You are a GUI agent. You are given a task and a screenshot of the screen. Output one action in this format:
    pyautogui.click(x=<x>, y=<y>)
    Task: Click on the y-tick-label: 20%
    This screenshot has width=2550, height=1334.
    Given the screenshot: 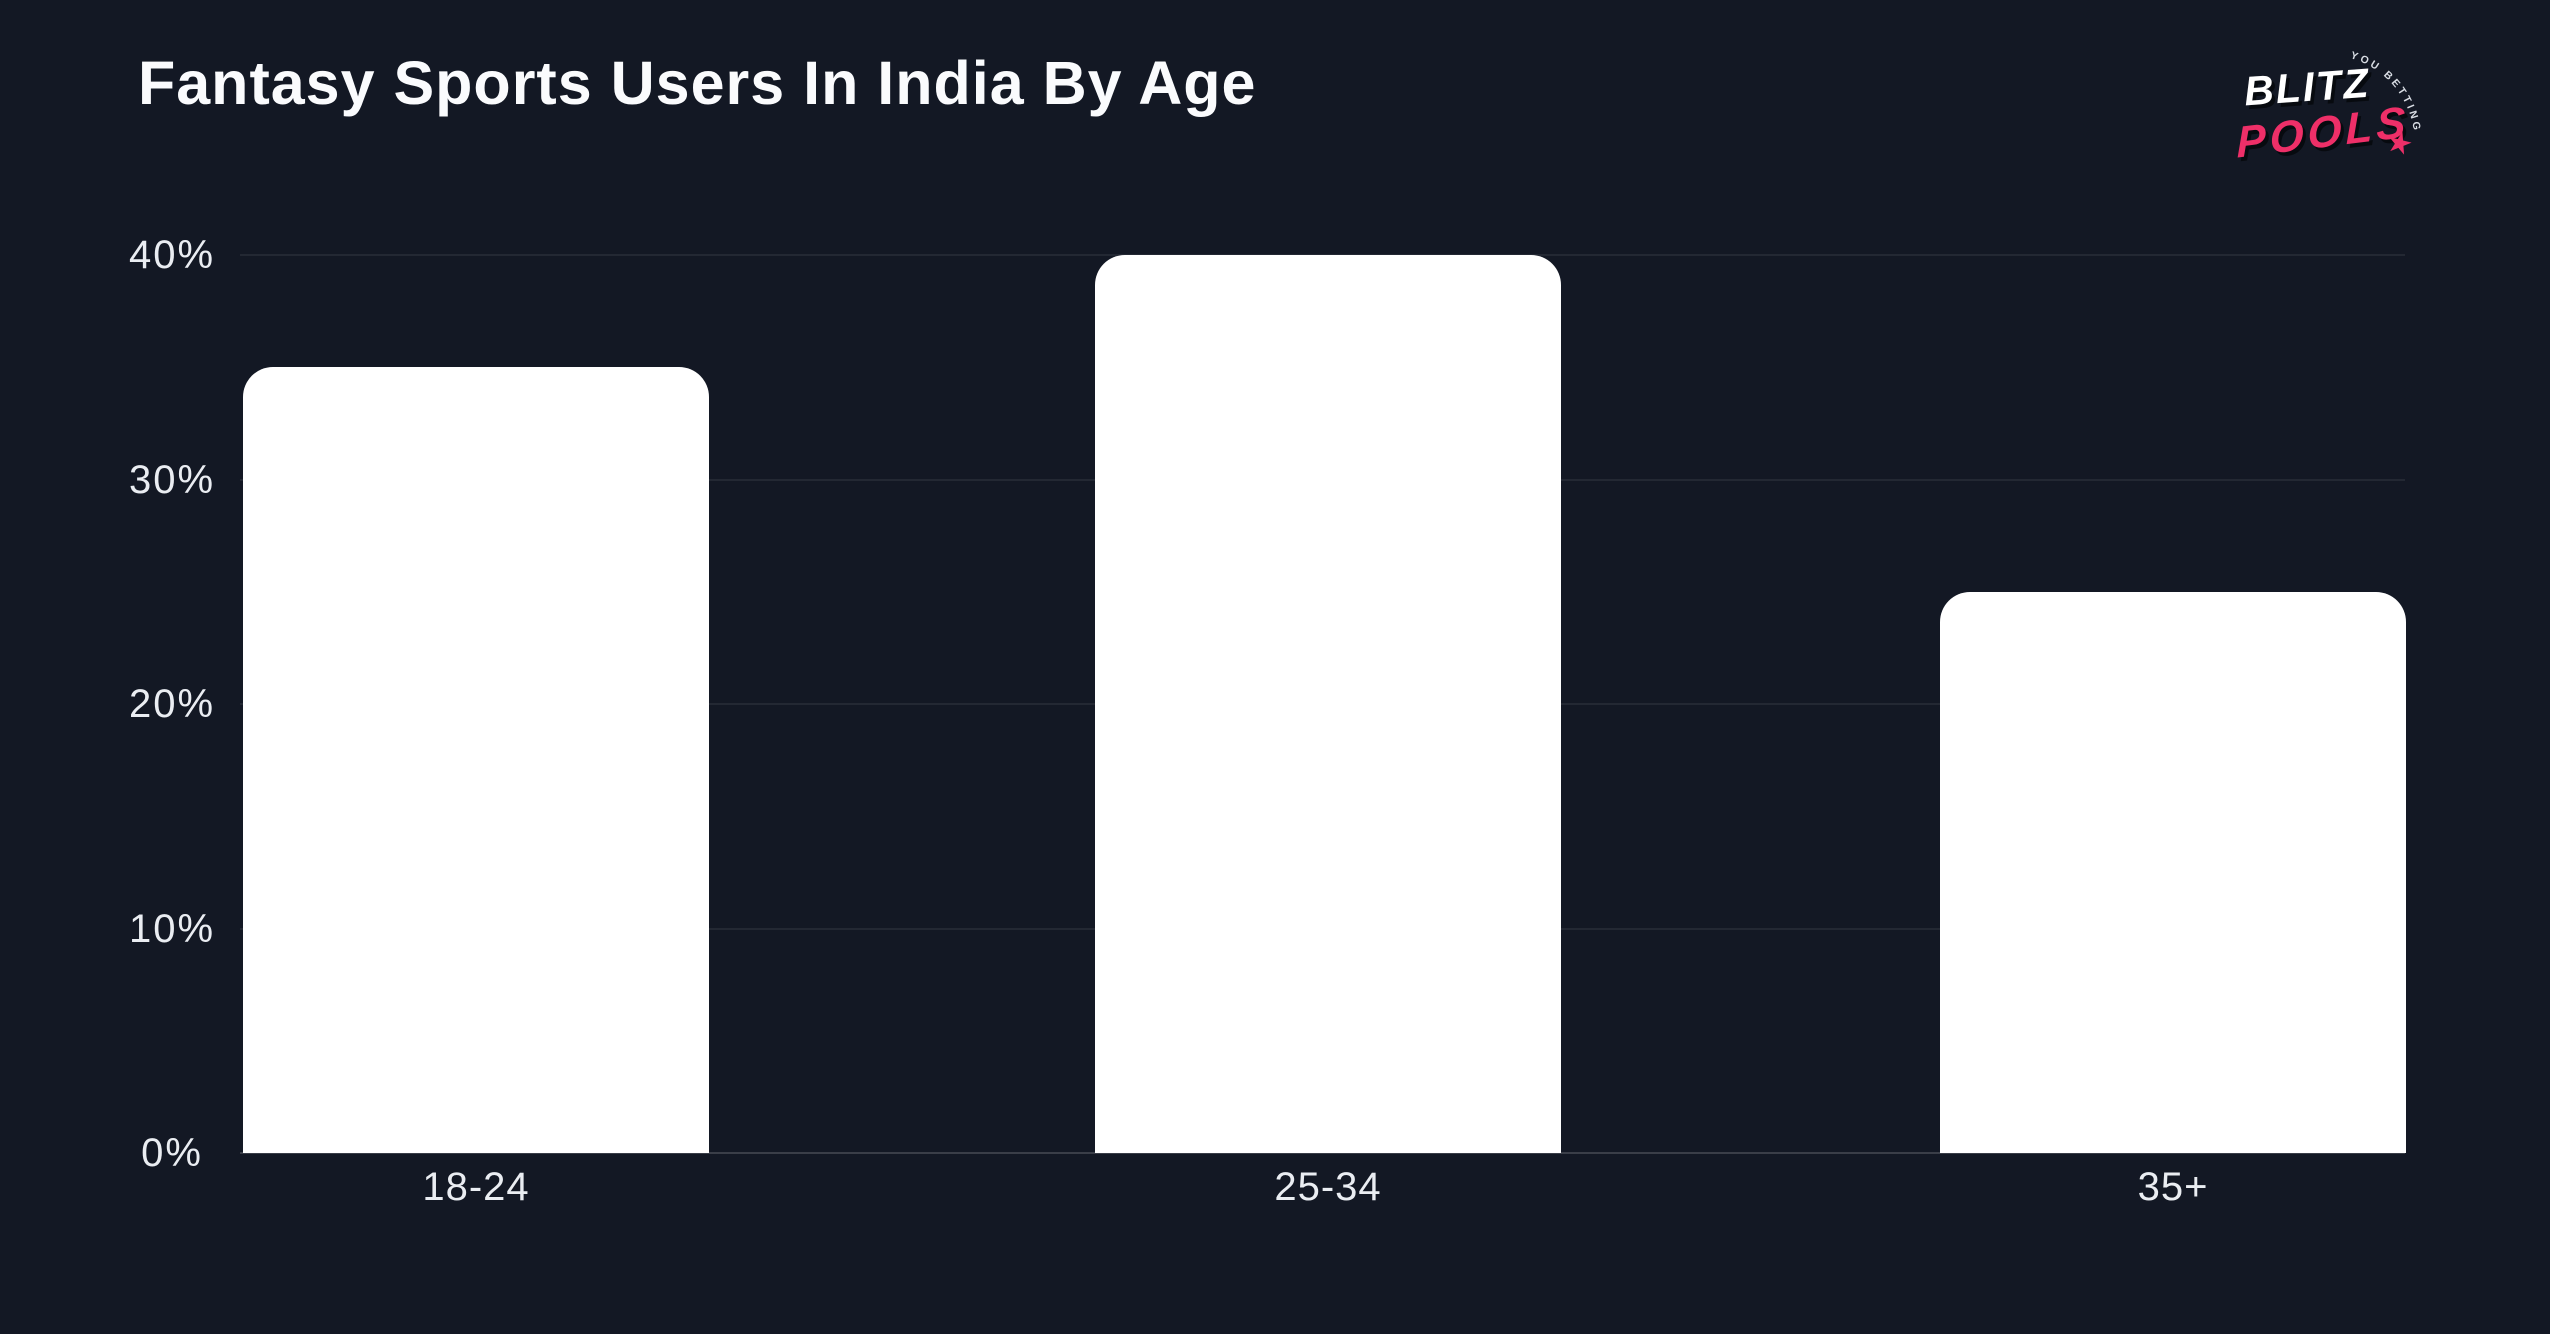 What is the action you would take?
    pyautogui.click(x=172, y=704)
    